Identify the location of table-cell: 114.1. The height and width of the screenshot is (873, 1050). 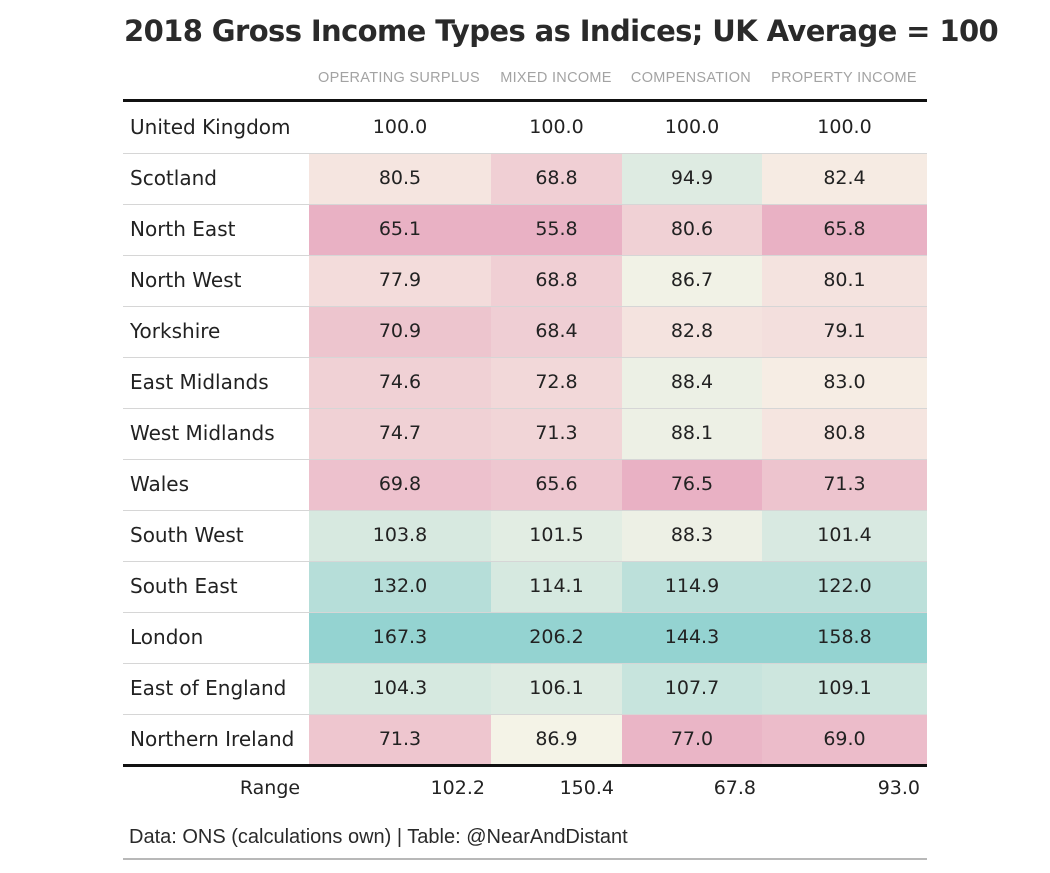
(556, 586).